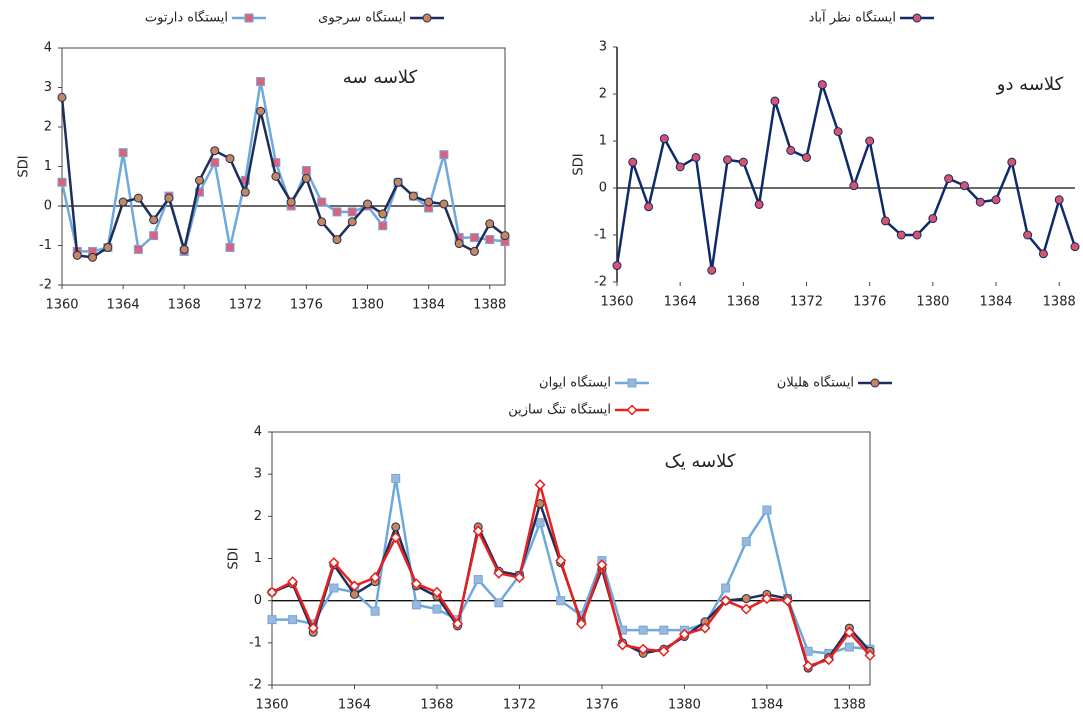 This screenshot has height=720, width=1083. Describe the element at coordinates (852, 17) in the screenshot. I see `legend-label: ایستگاه نظر آباد` at that location.